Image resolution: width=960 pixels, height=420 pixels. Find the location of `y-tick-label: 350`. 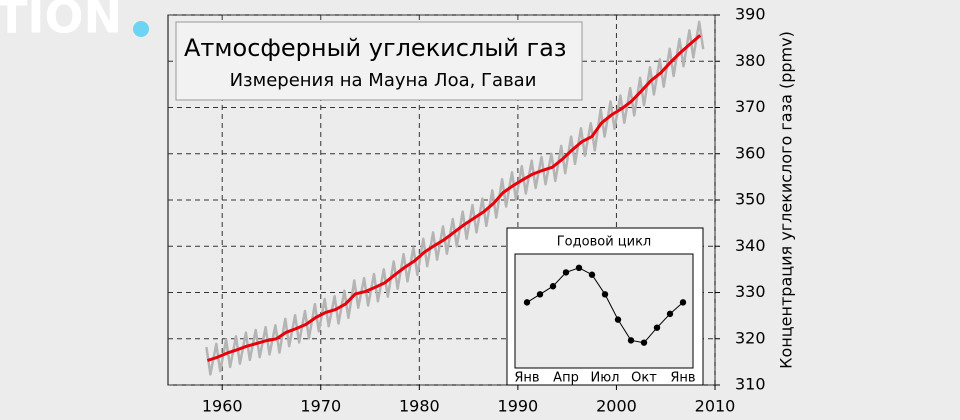

y-tick-label: 350 is located at coordinates (750, 199).